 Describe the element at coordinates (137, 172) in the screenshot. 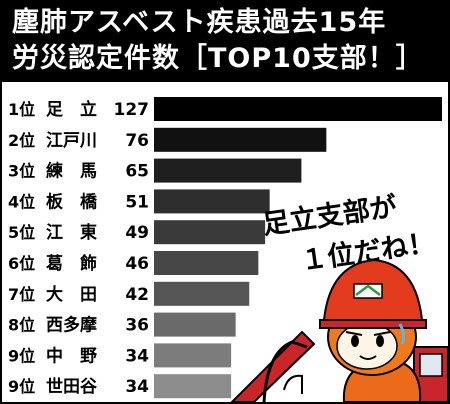

I see `value-label: 65` at that location.